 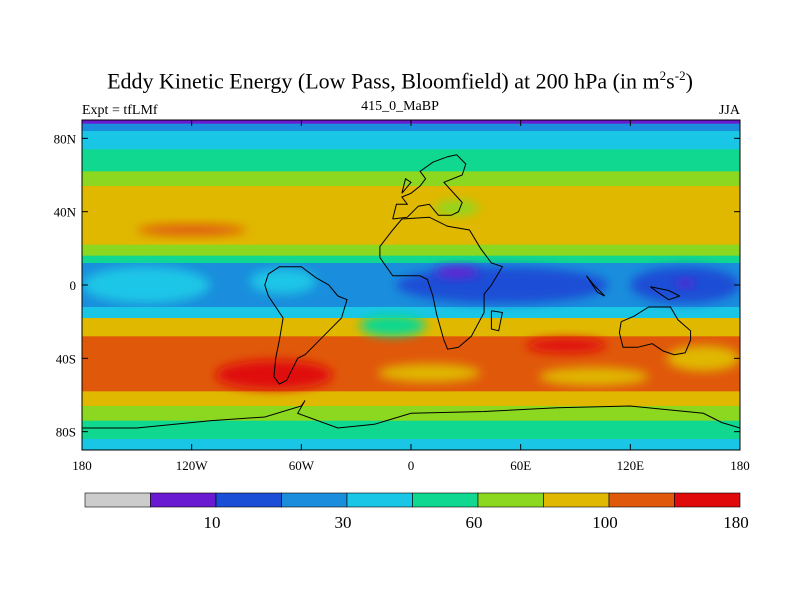 What do you see at coordinates (66, 358) in the screenshot?
I see `y-tick-label-3: 40S` at bounding box center [66, 358].